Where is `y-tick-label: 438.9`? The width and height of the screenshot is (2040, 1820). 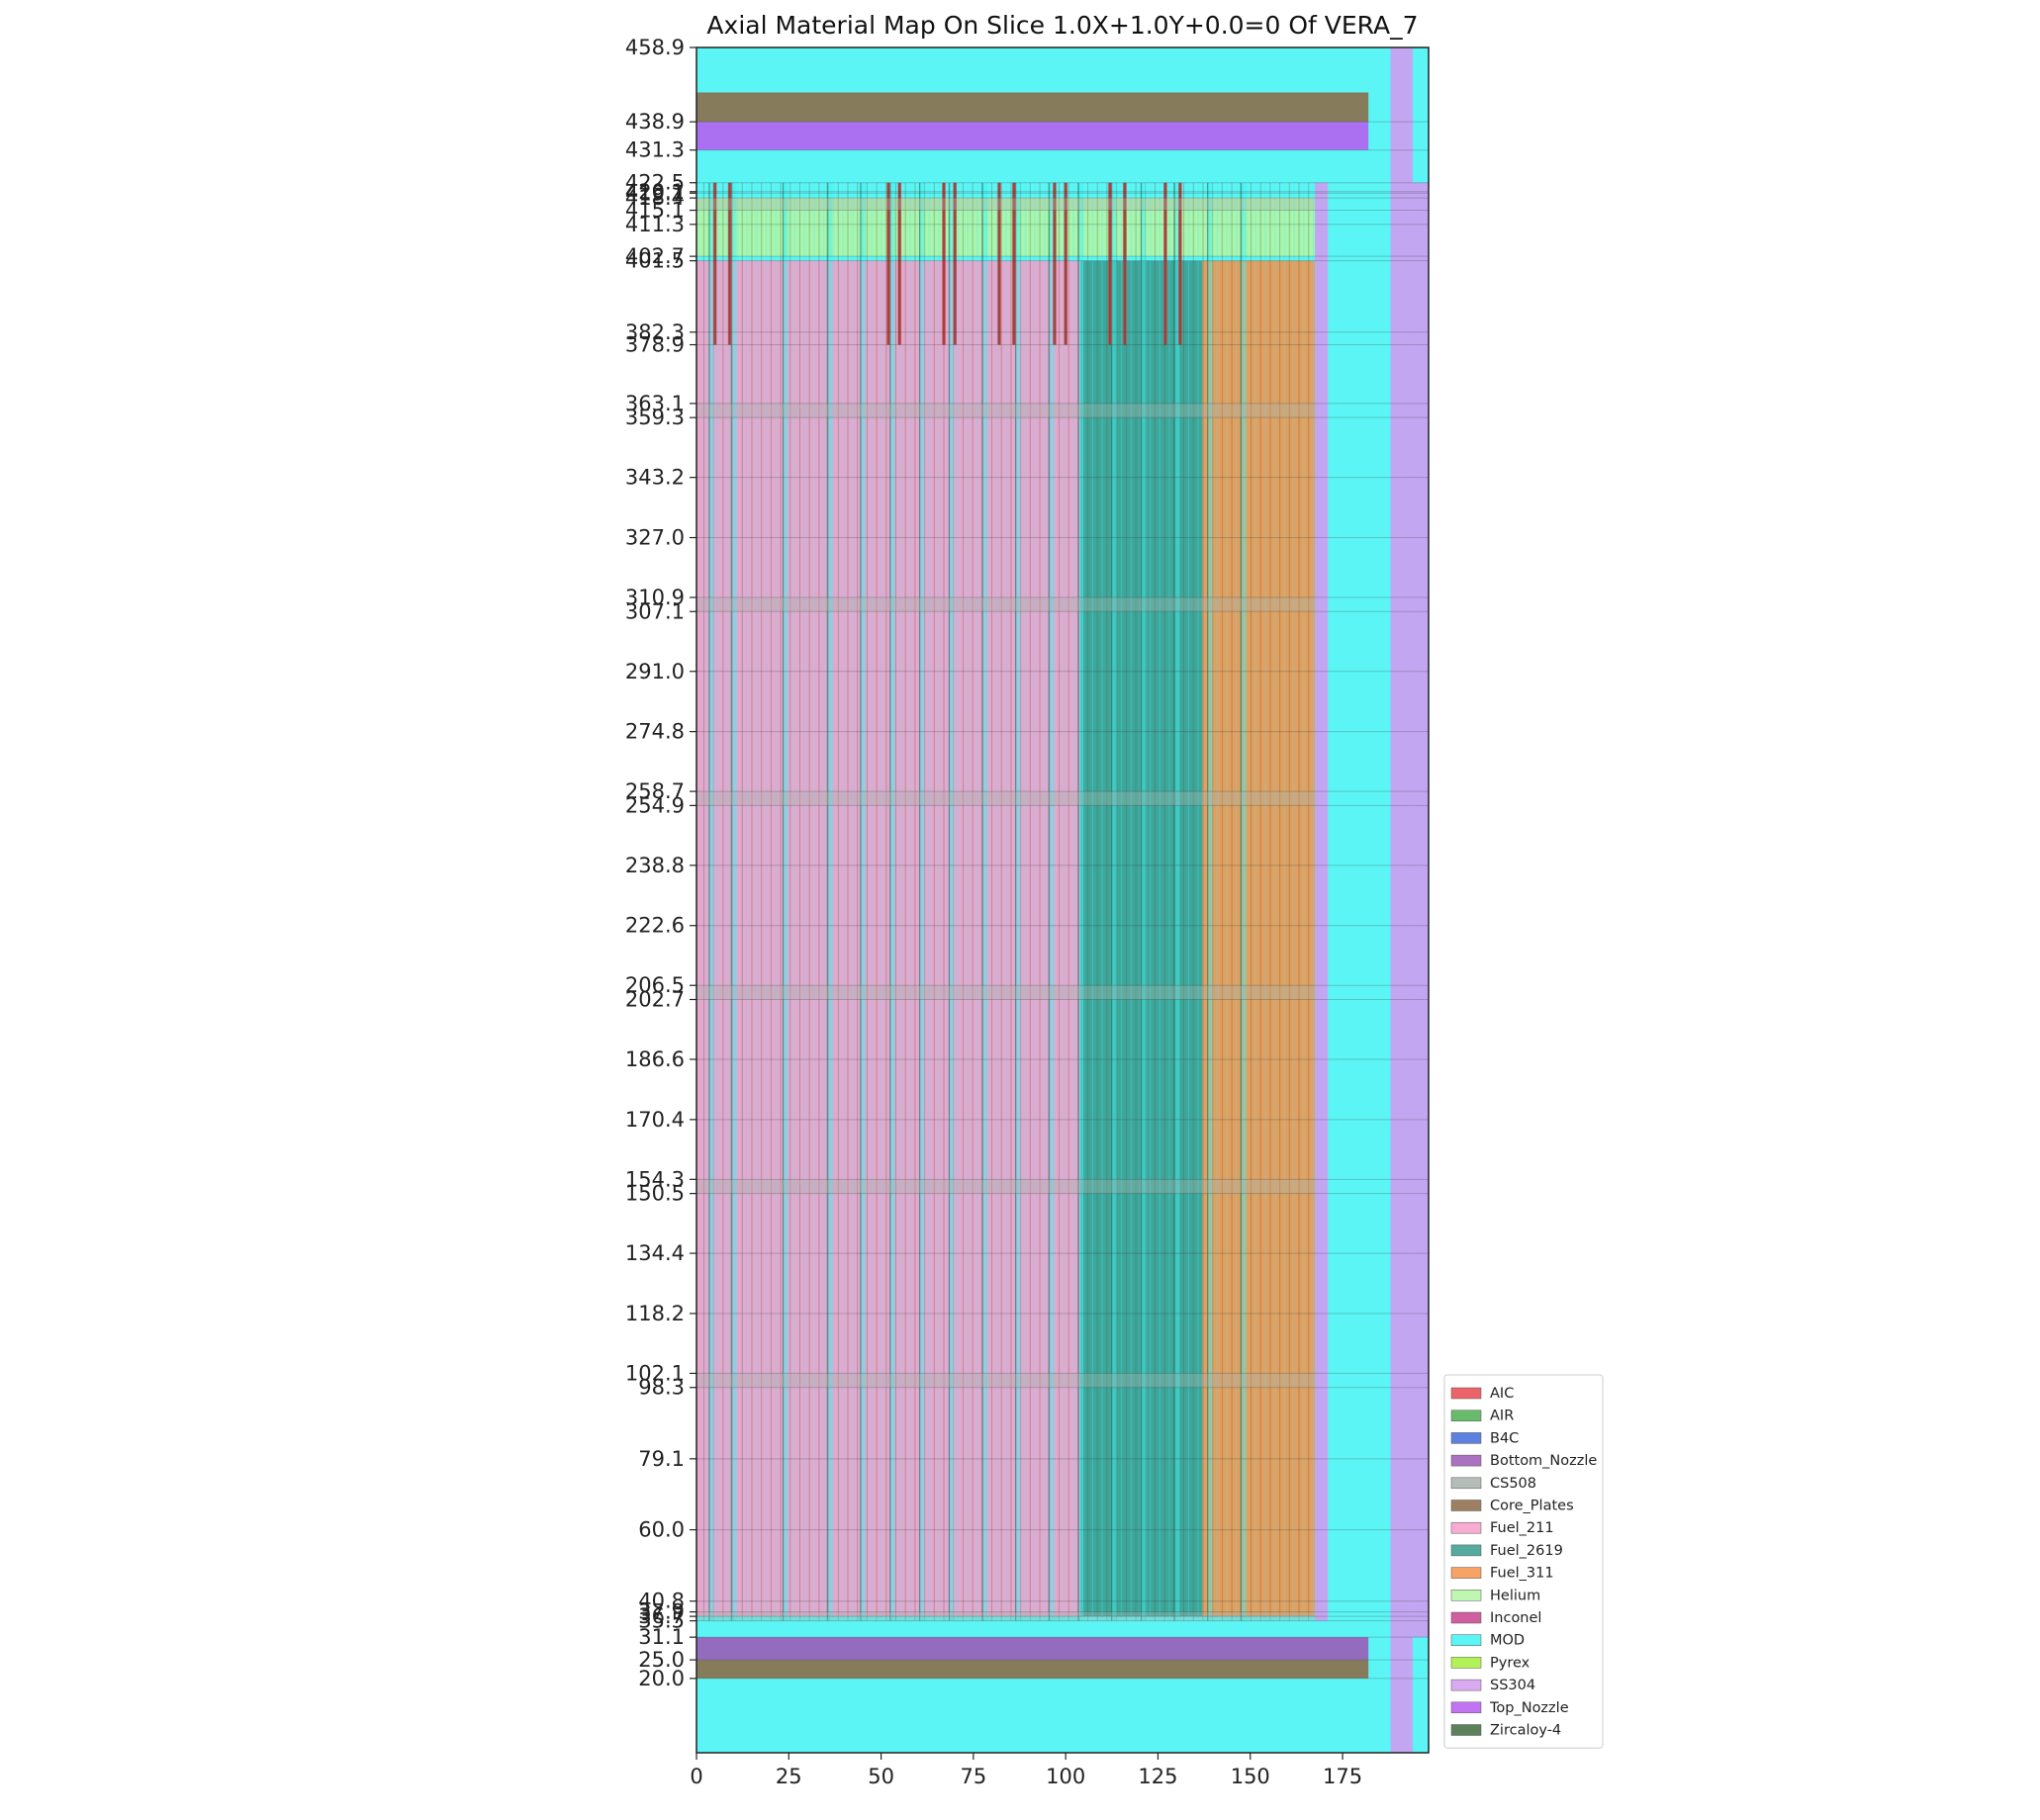
y-tick-label: 438.9 is located at coordinates (655, 122).